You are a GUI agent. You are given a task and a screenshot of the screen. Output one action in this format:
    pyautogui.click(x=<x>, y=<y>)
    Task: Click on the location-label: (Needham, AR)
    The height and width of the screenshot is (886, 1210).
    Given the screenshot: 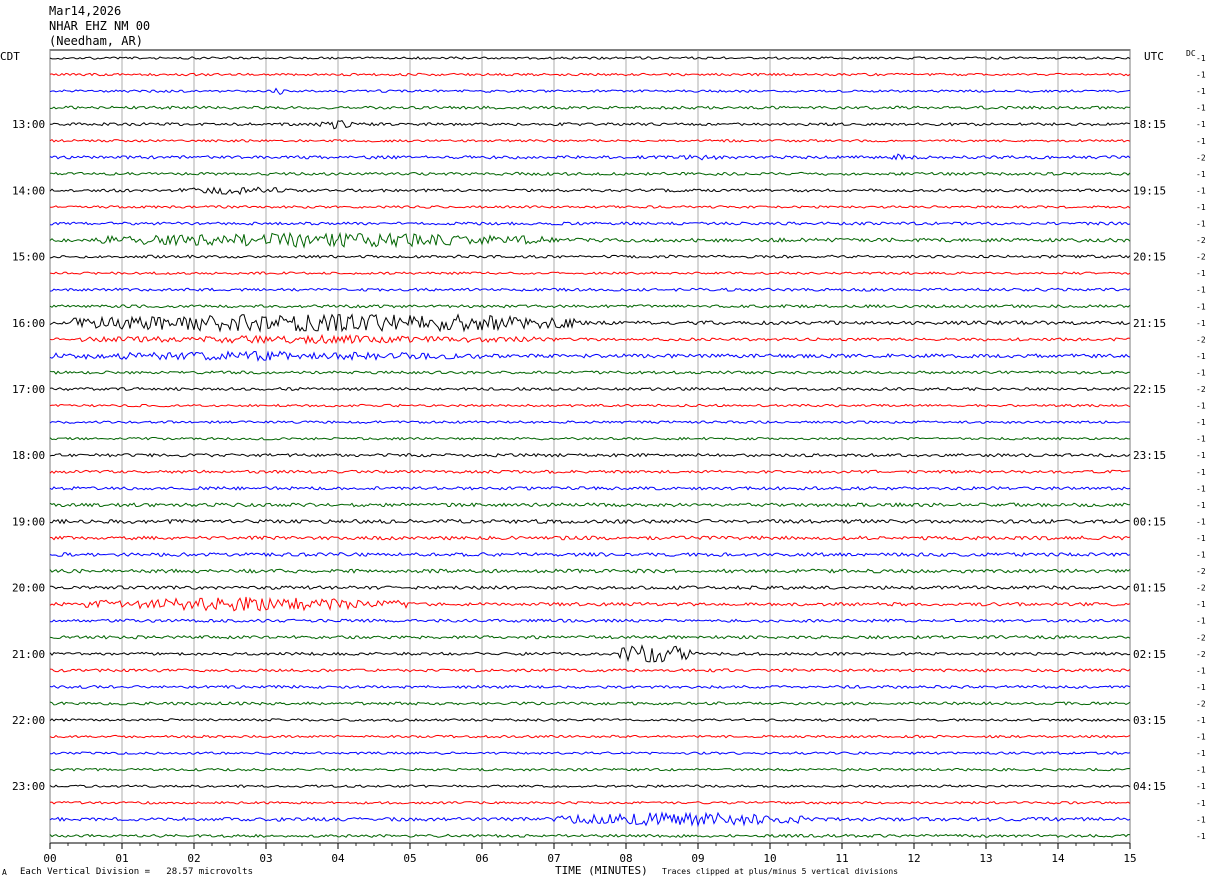 What is the action you would take?
    pyautogui.click(x=96, y=41)
    